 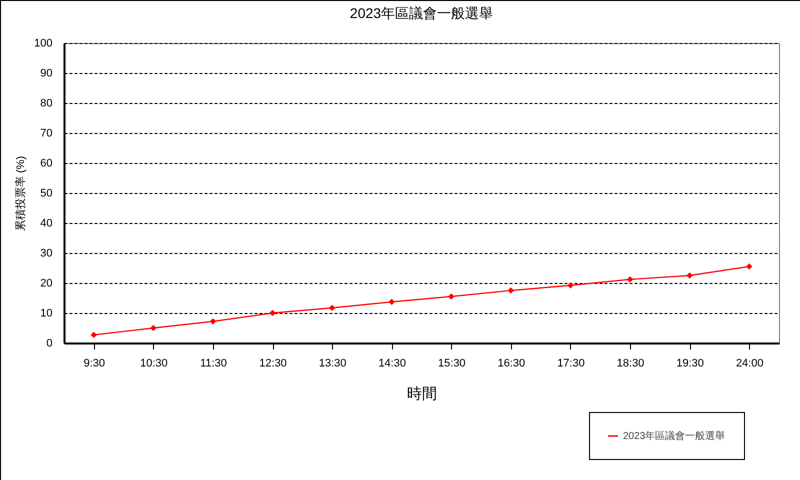 I want to click on y-tick-label: 0, so click(x=49, y=344).